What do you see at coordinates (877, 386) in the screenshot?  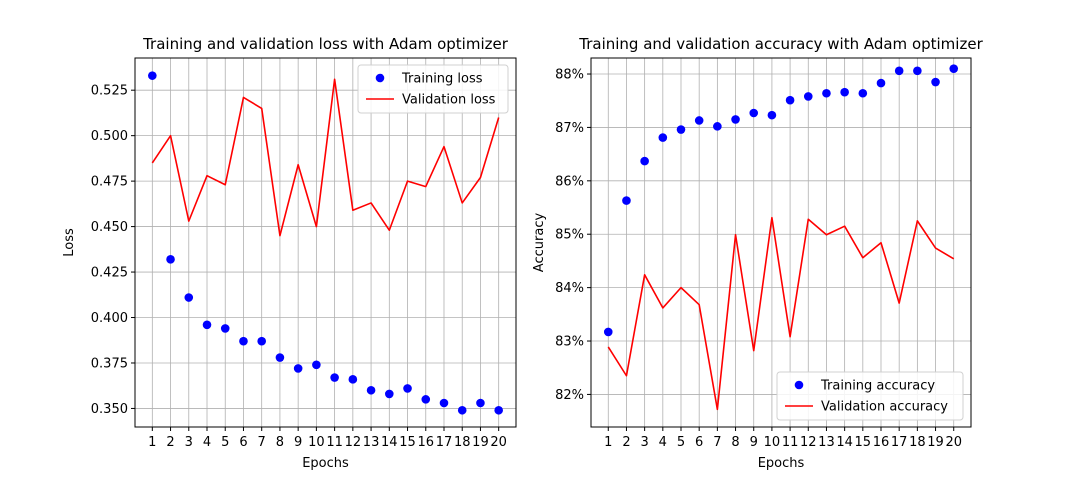 I see `legend-label: Training accuracy` at bounding box center [877, 386].